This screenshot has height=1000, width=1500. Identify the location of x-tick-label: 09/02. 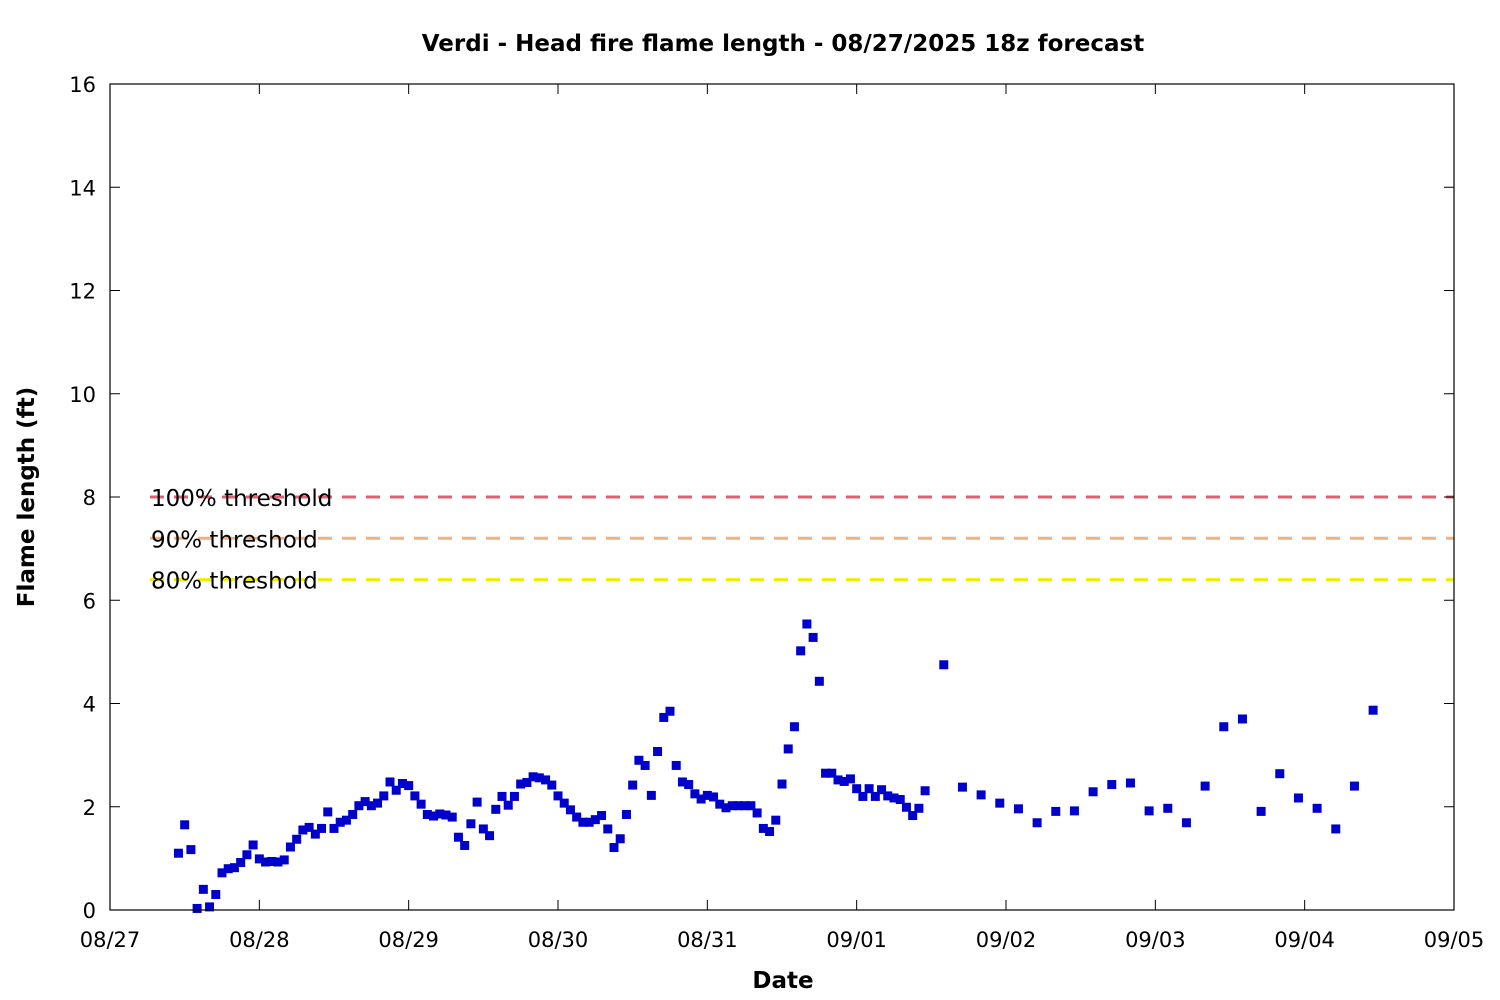
(1006, 940).